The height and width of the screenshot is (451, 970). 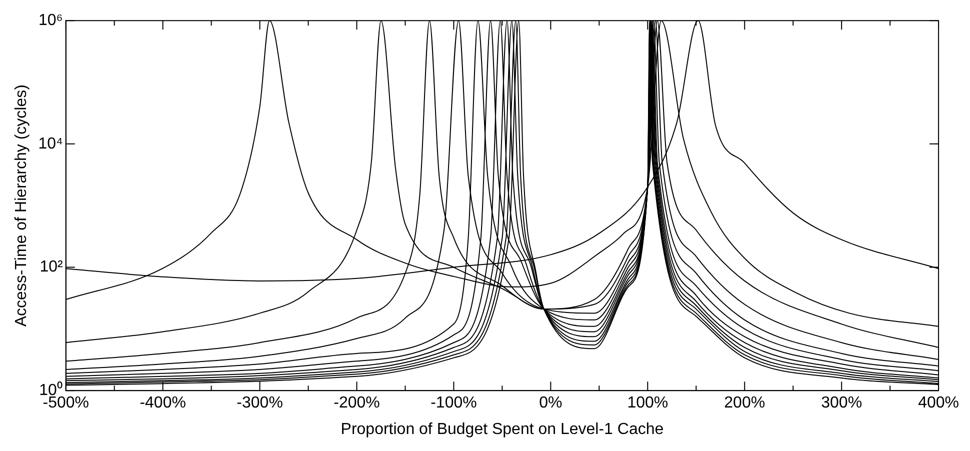 What do you see at coordinates (745, 403) in the screenshot?
I see `x-tick-label: 200%` at bounding box center [745, 403].